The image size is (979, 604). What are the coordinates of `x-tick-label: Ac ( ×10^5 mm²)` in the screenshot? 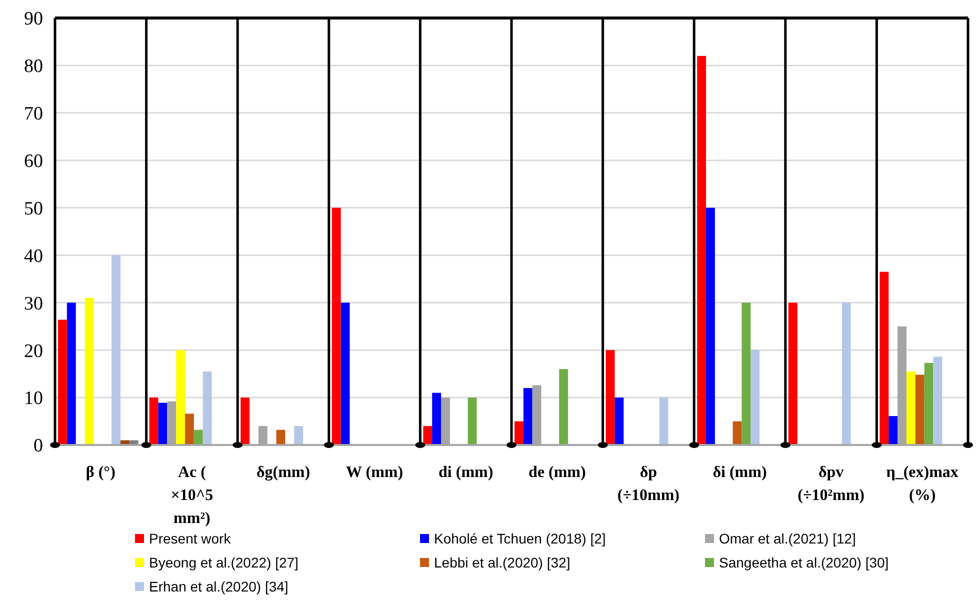 It's located at (192, 495).